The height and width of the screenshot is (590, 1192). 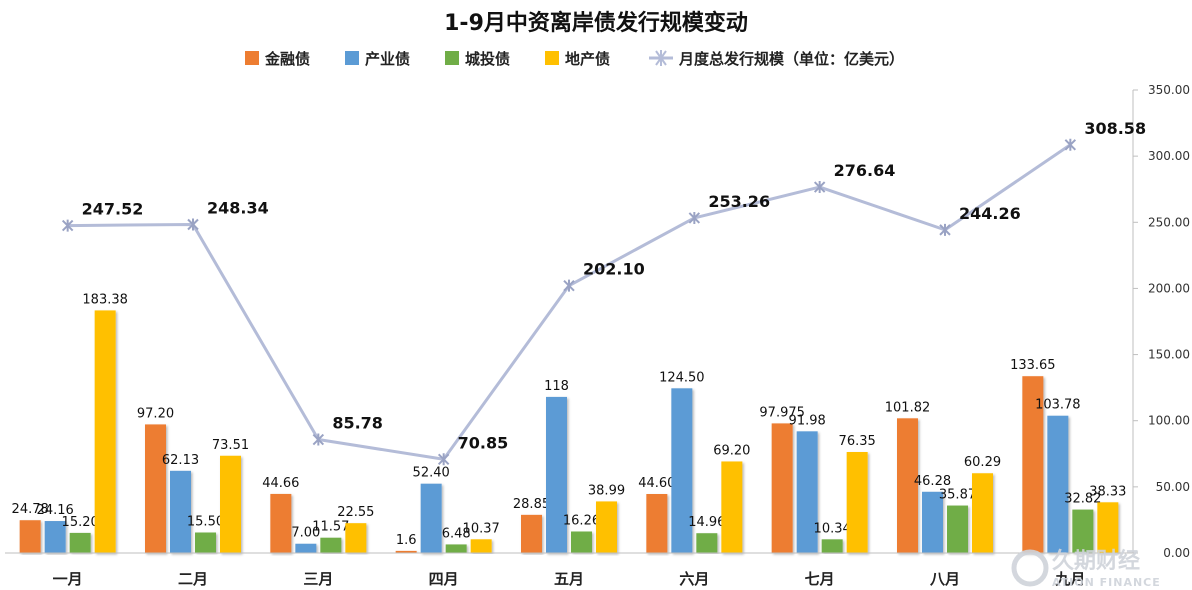 What do you see at coordinates (1033, 365) in the screenshot?
I see `bar-value-label: 133.65` at bounding box center [1033, 365].